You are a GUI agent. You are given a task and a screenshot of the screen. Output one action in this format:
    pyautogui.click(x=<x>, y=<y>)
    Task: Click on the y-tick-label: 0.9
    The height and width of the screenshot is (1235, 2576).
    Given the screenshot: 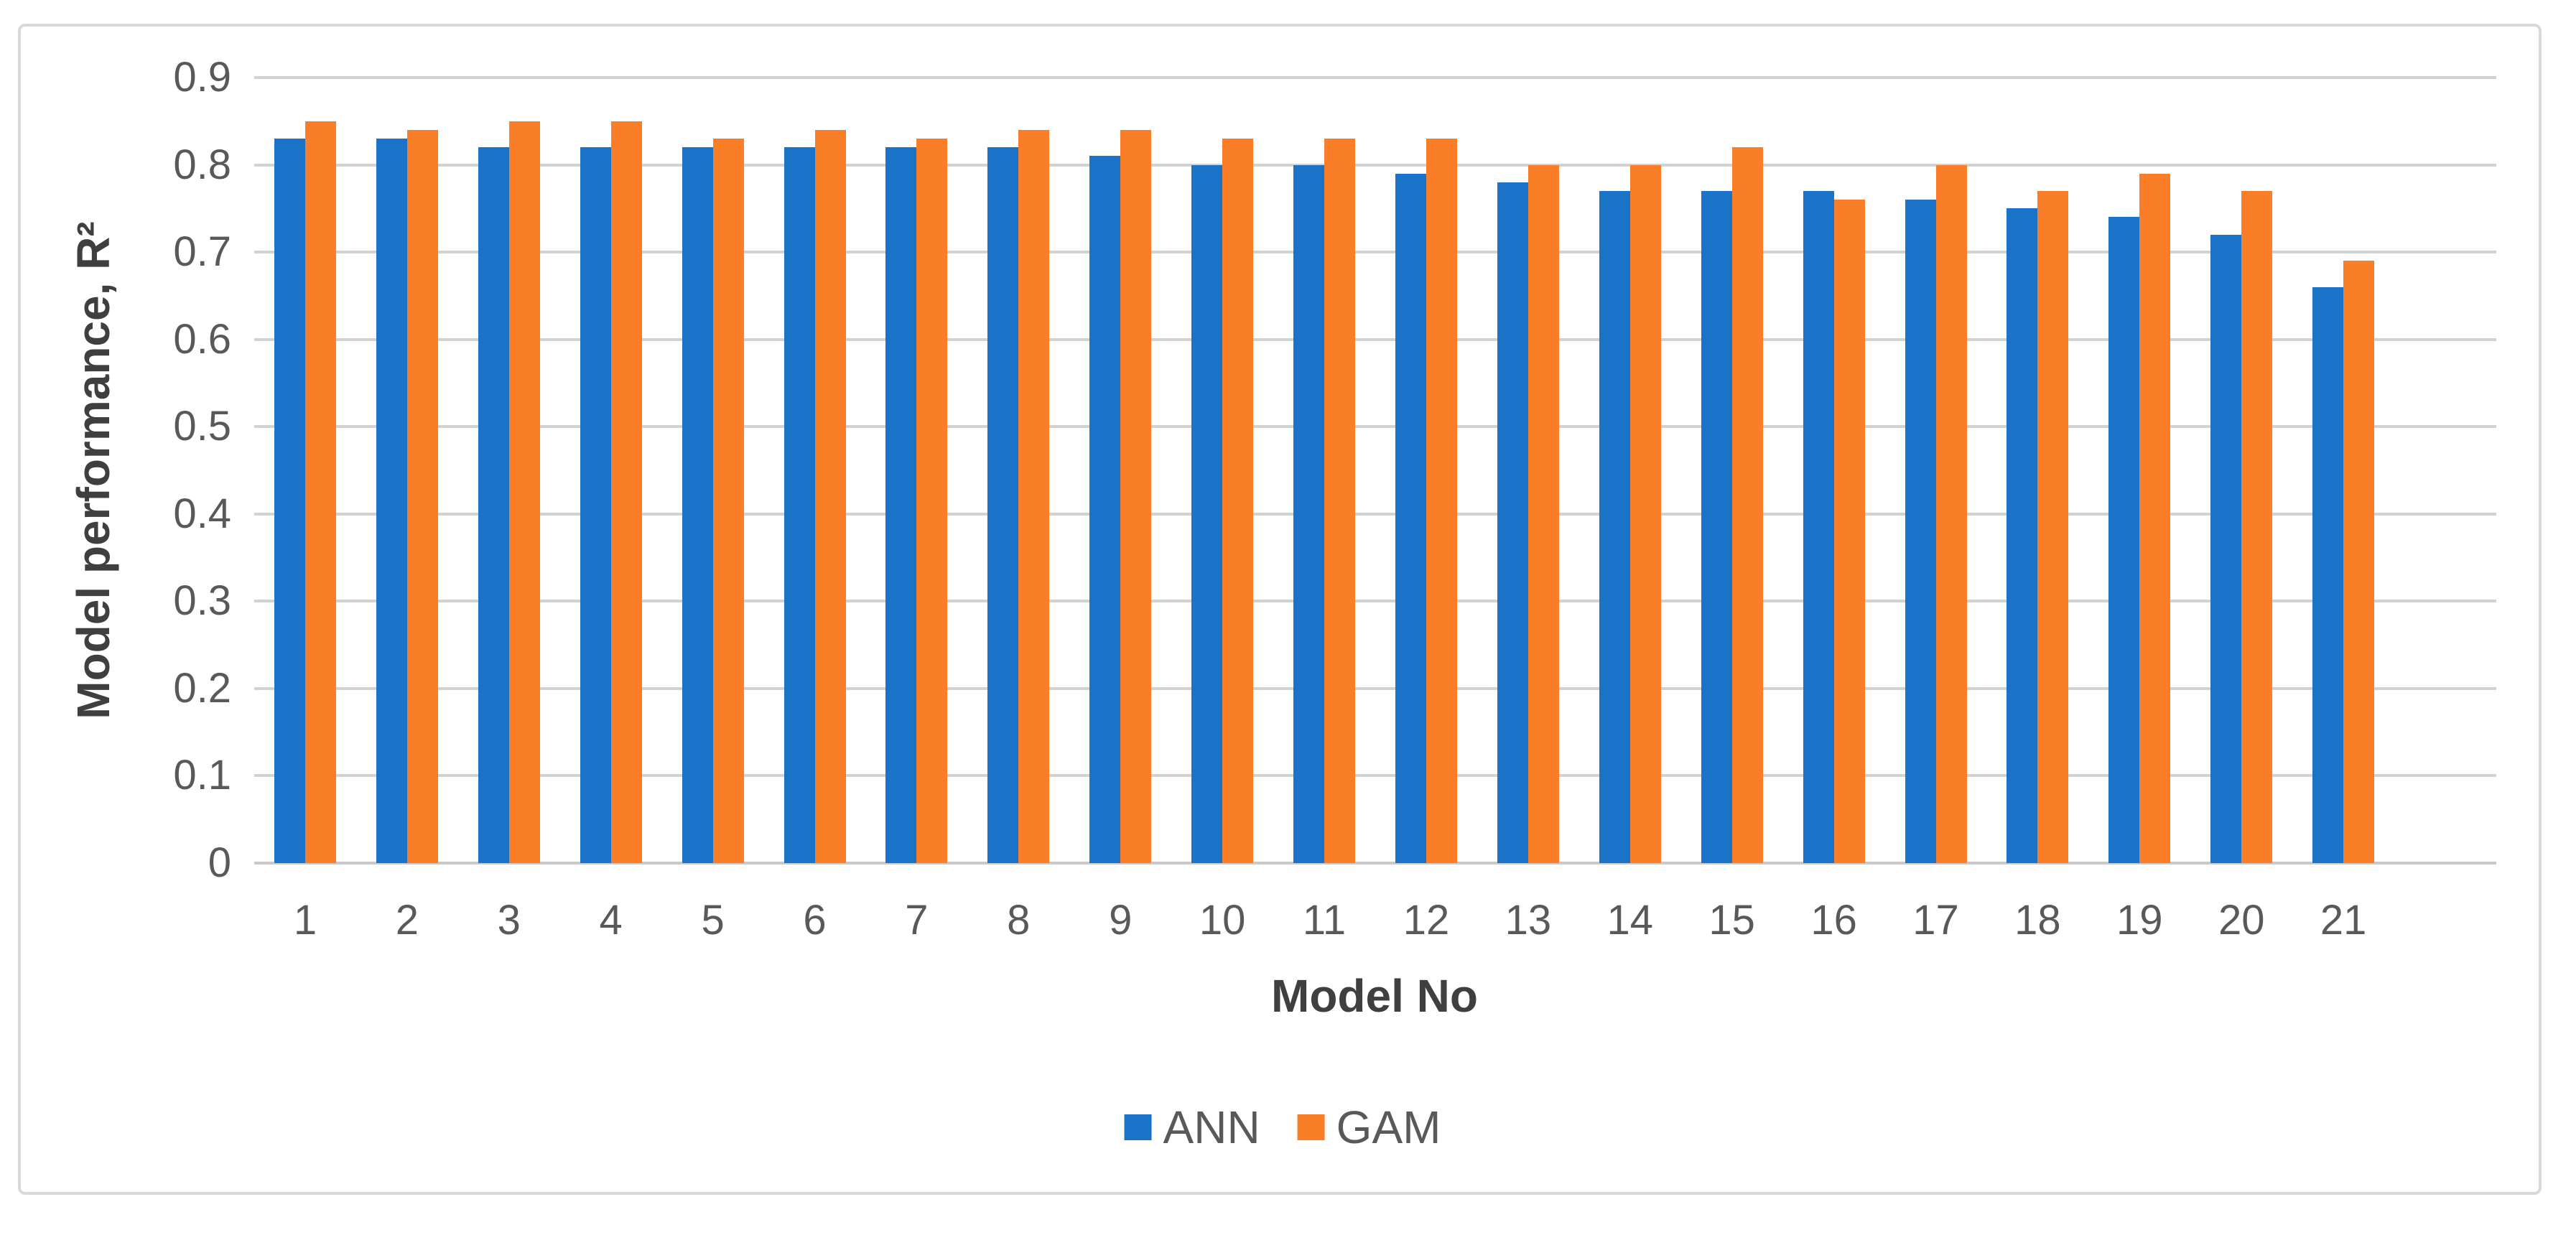 What is the action you would take?
    pyautogui.click(x=202, y=78)
    